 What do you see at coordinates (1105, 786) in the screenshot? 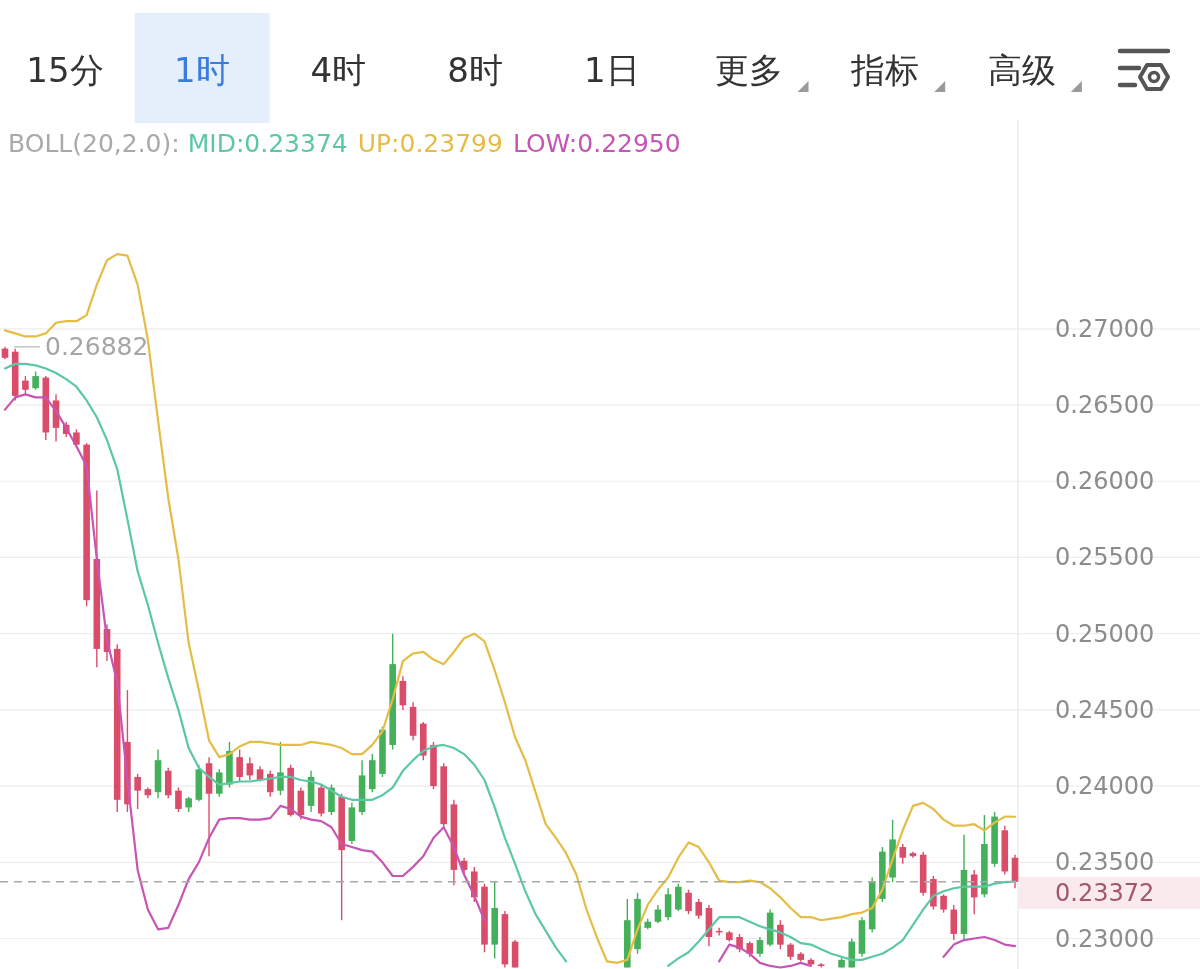
I see `y-tick-label: 0.24000` at bounding box center [1105, 786].